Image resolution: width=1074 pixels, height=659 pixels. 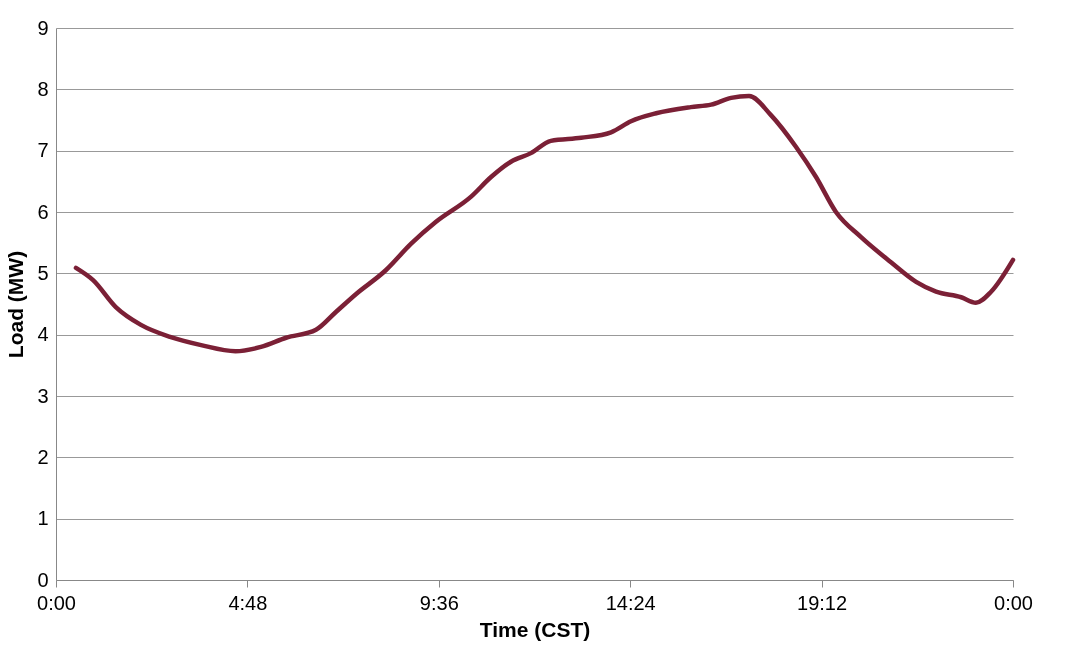 I want to click on y-tick-label: 3, so click(x=43, y=395).